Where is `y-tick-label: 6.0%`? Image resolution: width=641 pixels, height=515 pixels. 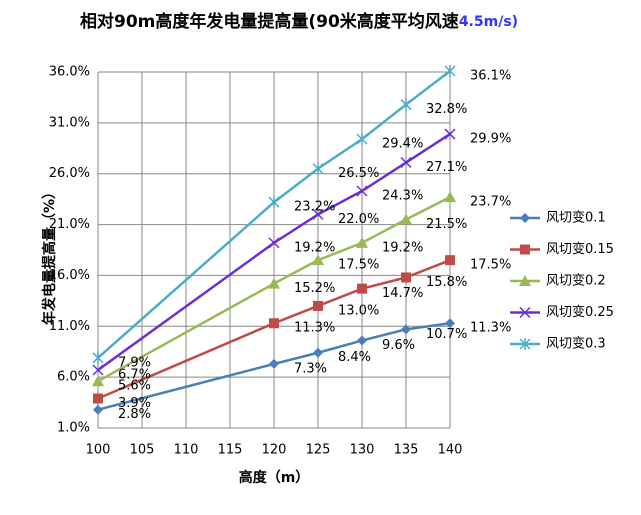
y-tick-label: 6.0% is located at coordinates (73, 377).